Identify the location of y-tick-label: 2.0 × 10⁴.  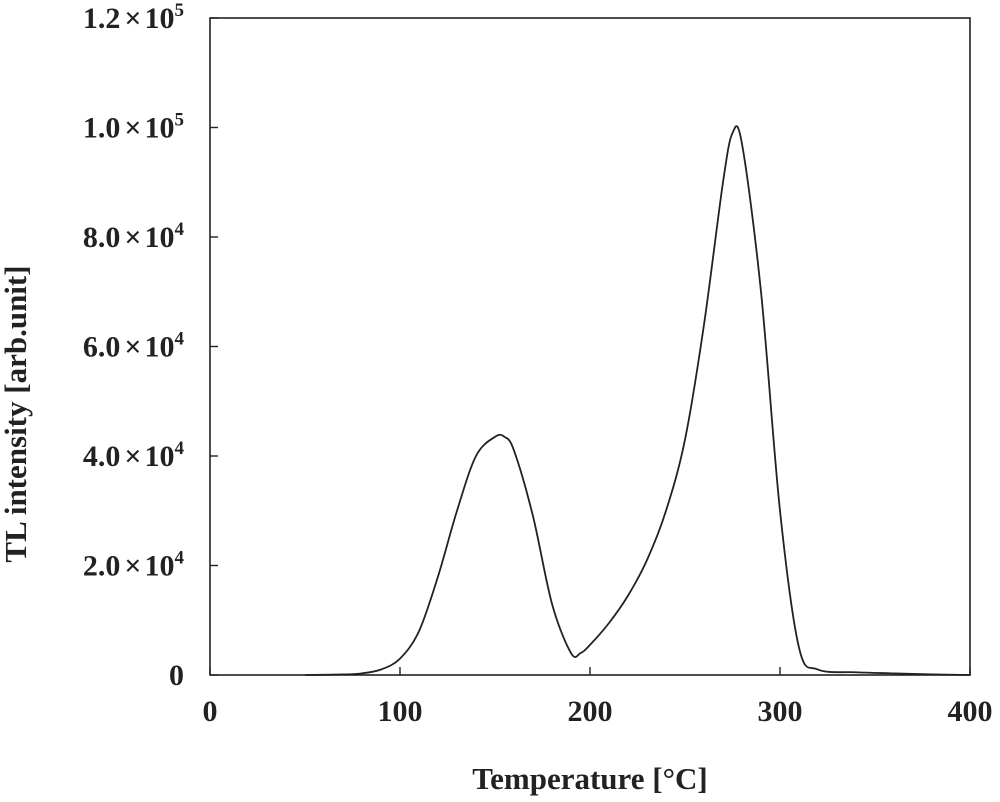
(134, 565).